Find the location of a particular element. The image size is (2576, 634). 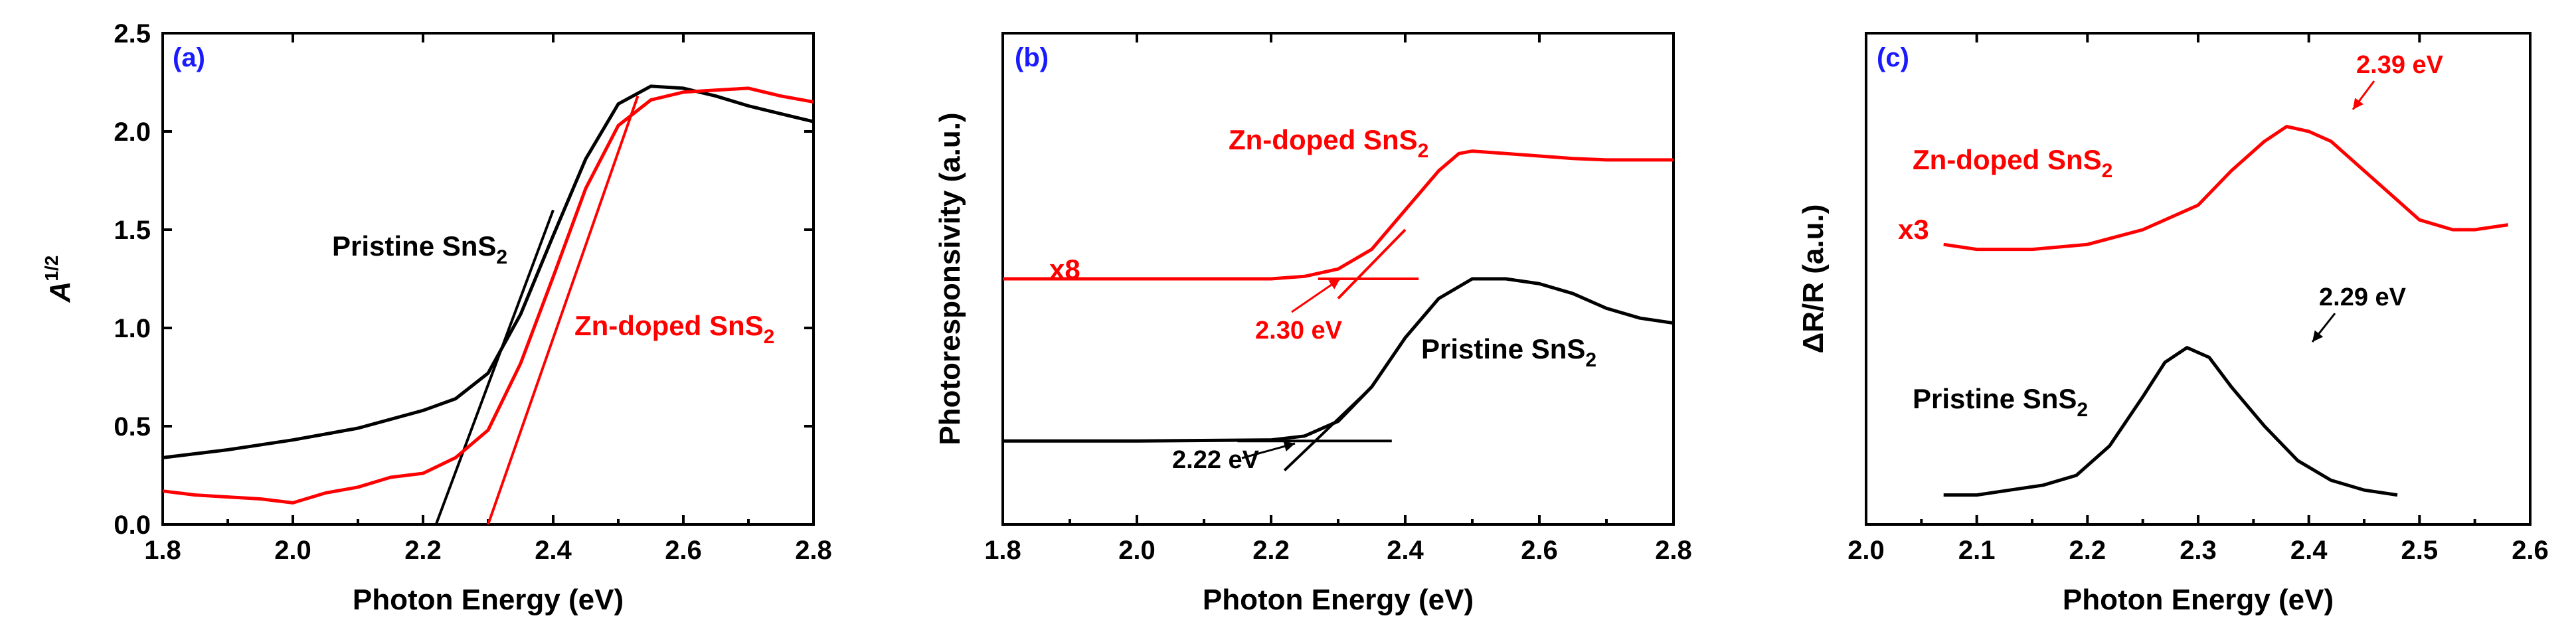

energy-annotation: 2.39 eV is located at coordinates (2400, 65).